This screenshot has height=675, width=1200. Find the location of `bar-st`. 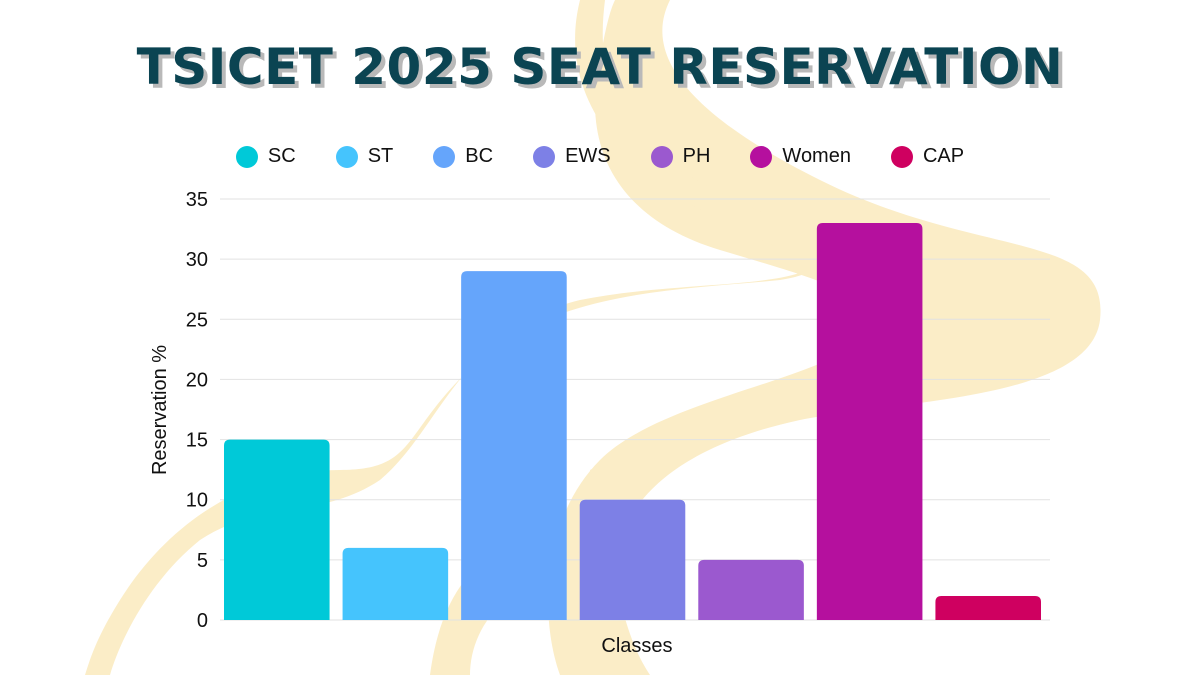

bar-st is located at coordinates (395, 583).